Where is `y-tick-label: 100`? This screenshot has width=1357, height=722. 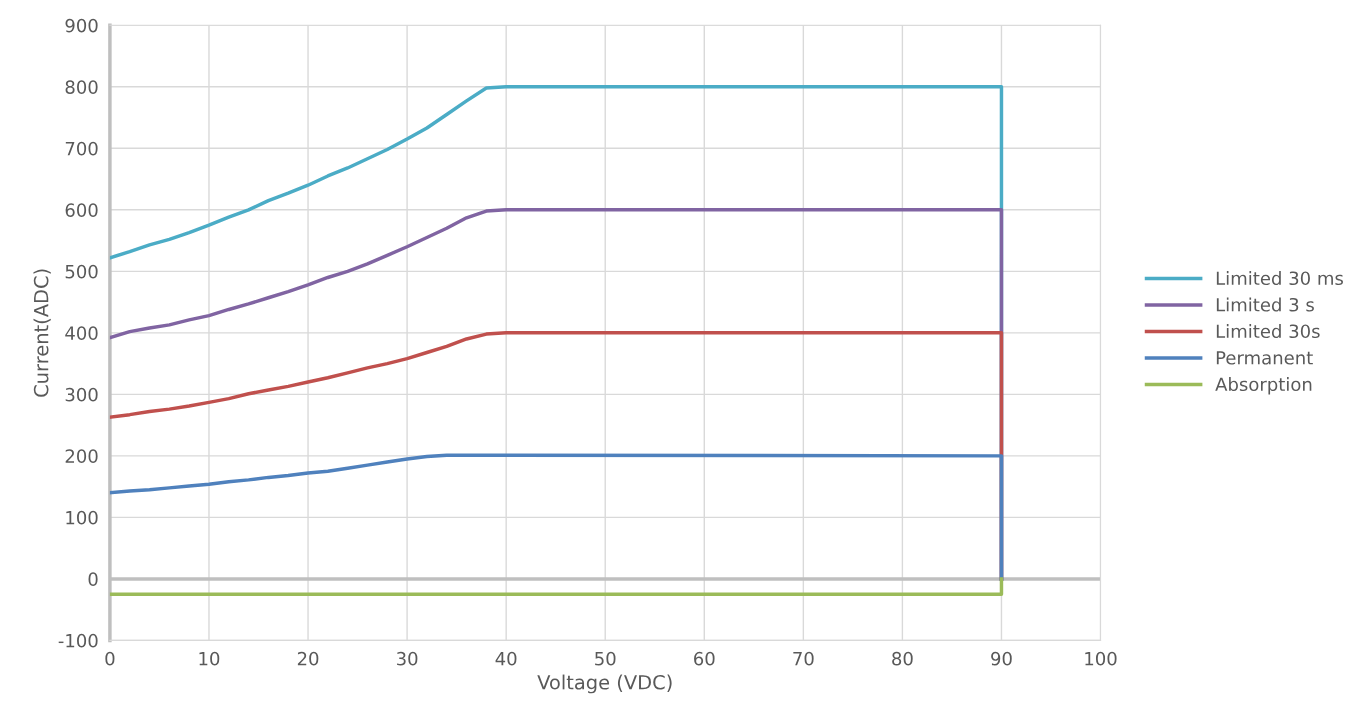
y-tick-label: 100 is located at coordinates (82, 517).